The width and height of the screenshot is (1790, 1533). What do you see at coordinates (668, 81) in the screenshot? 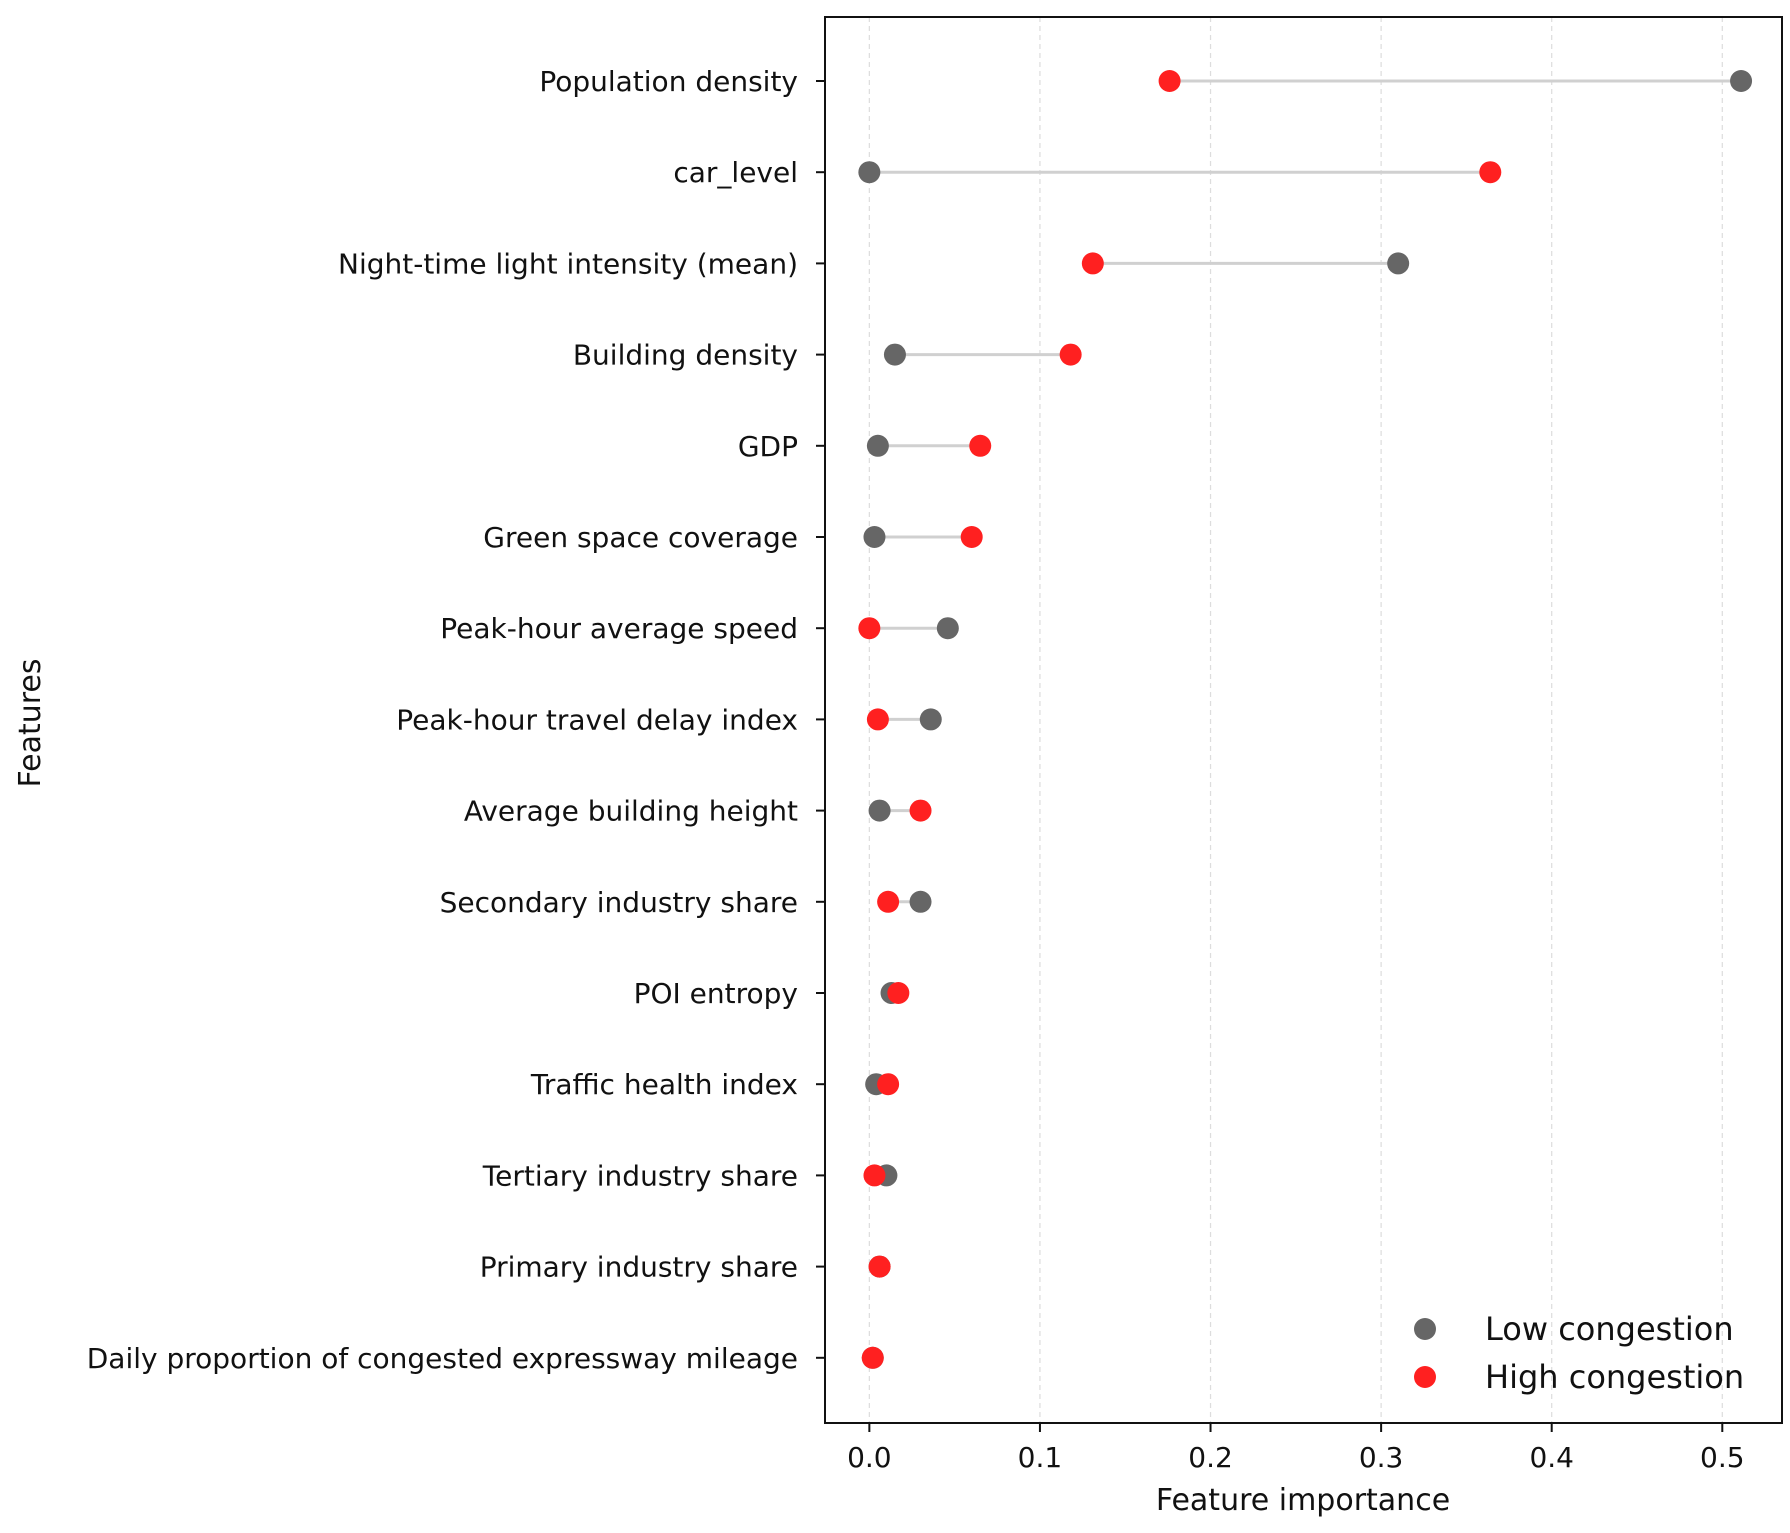
I see `y-tick-label-0: Population density` at bounding box center [668, 81].